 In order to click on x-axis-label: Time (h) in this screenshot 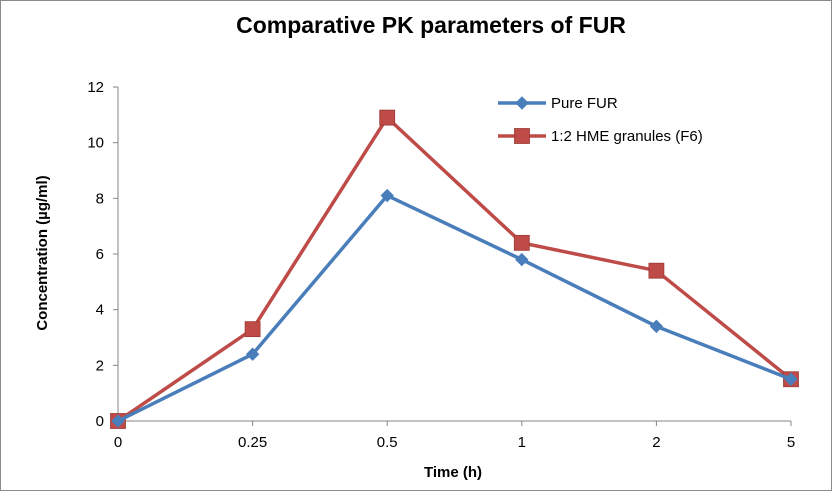, I will do `click(453, 472)`.